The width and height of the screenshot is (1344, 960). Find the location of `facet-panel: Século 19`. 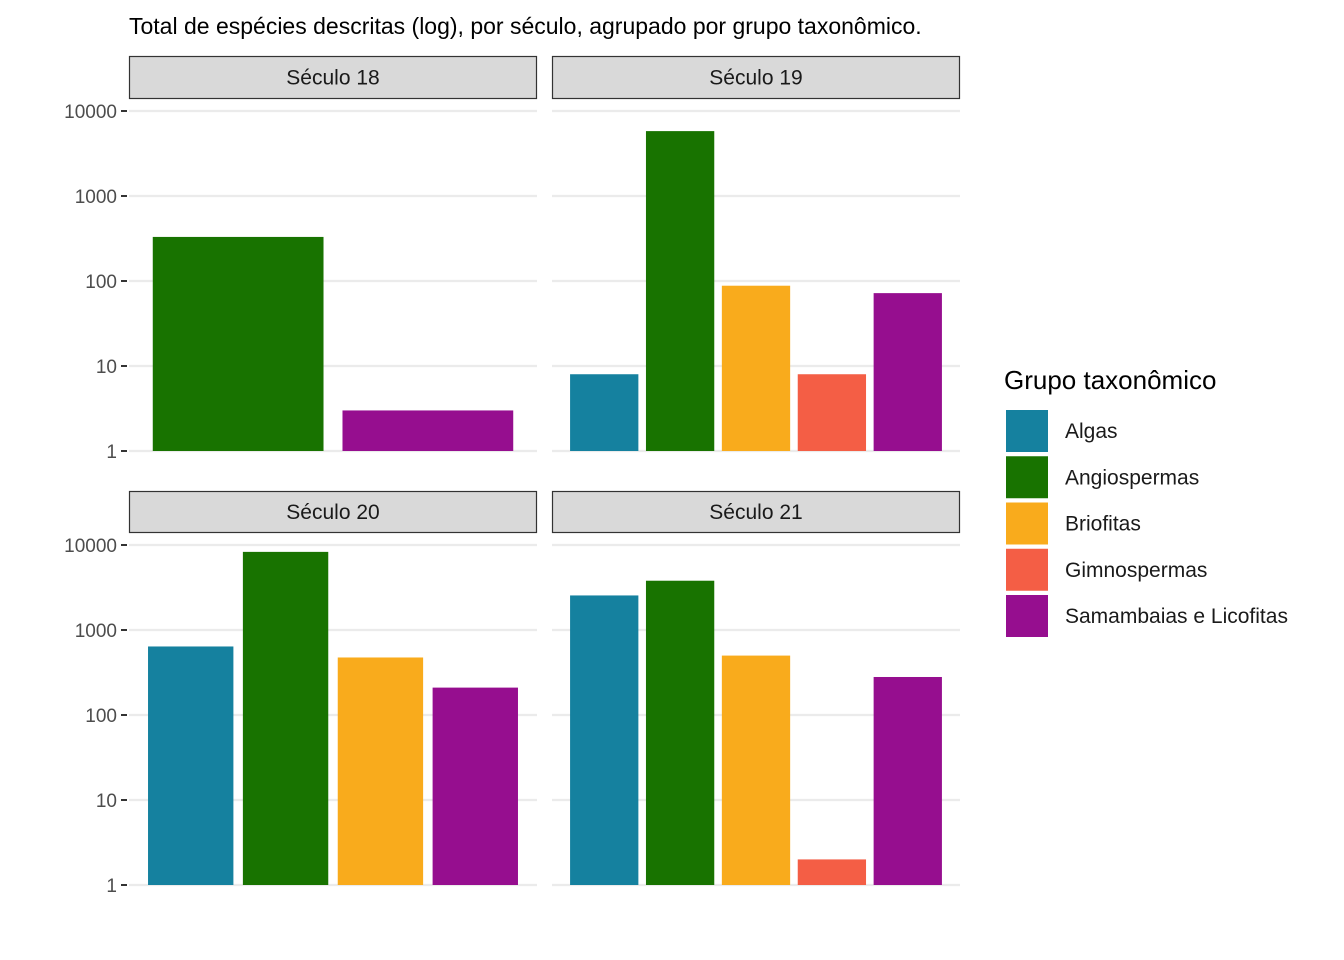

facet-panel: Século 19 is located at coordinates (756, 254).